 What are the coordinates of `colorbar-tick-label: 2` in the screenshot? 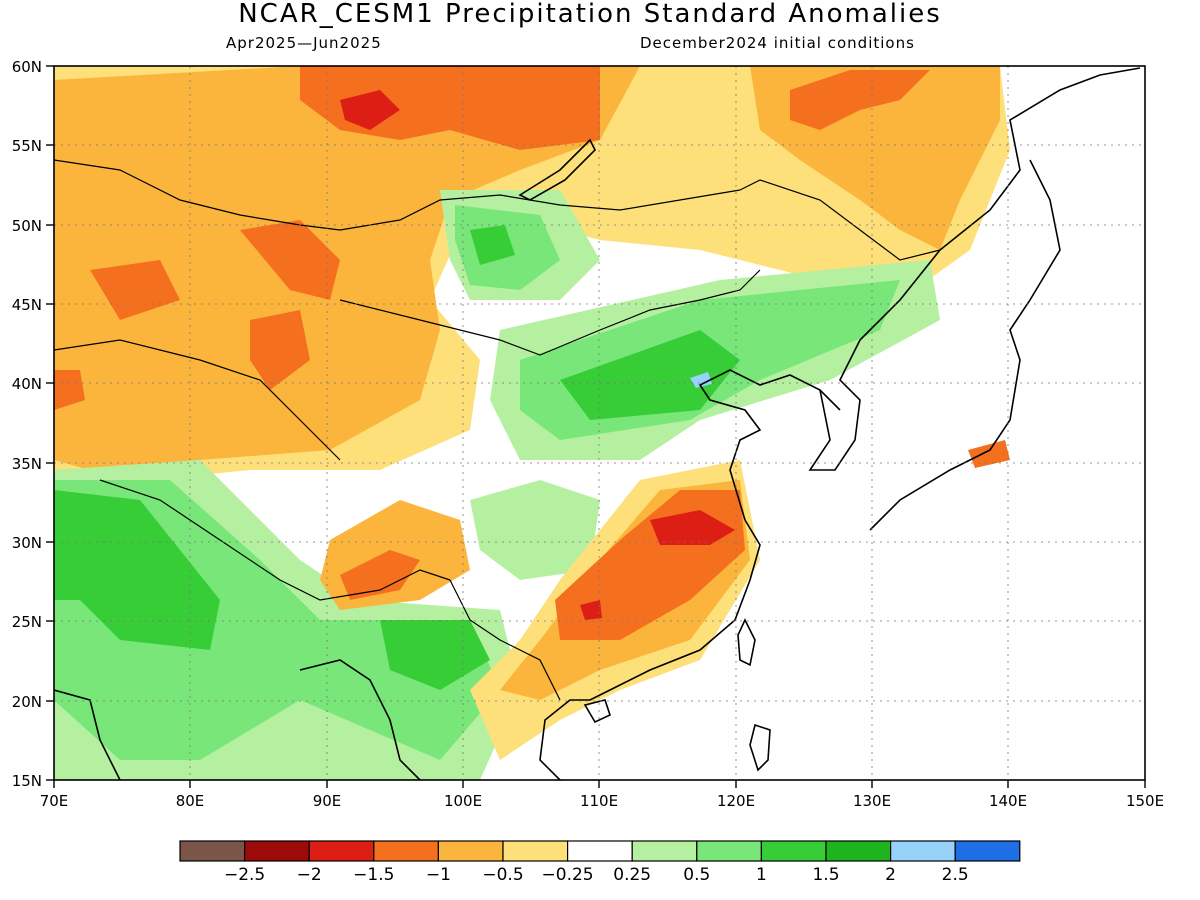 It's located at (890, 875).